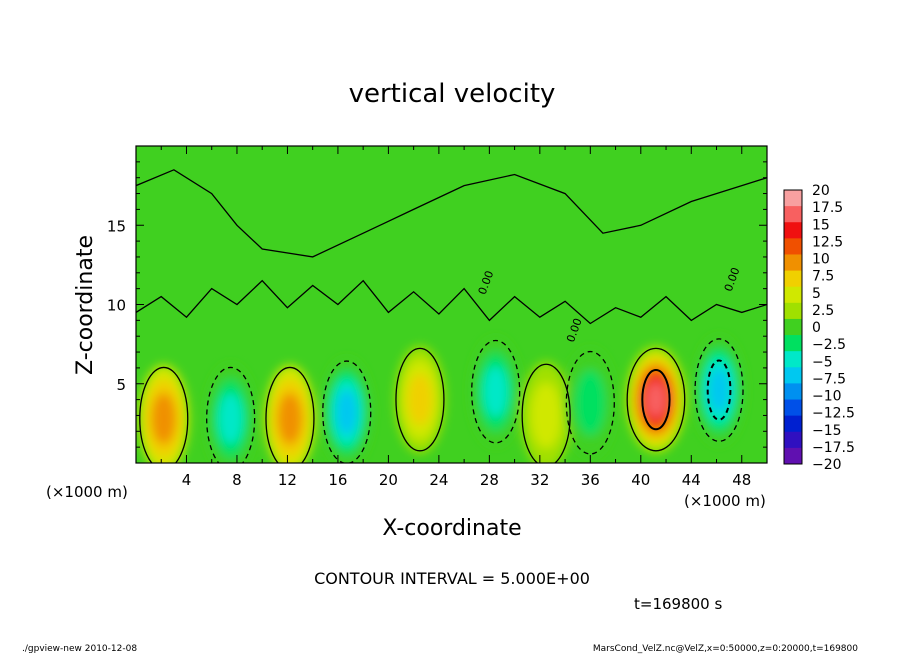 This screenshot has height=654, width=904. Describe the element at coordinates (821, 225) in the screenshot. I see `colorbar-label: 15` at that location.